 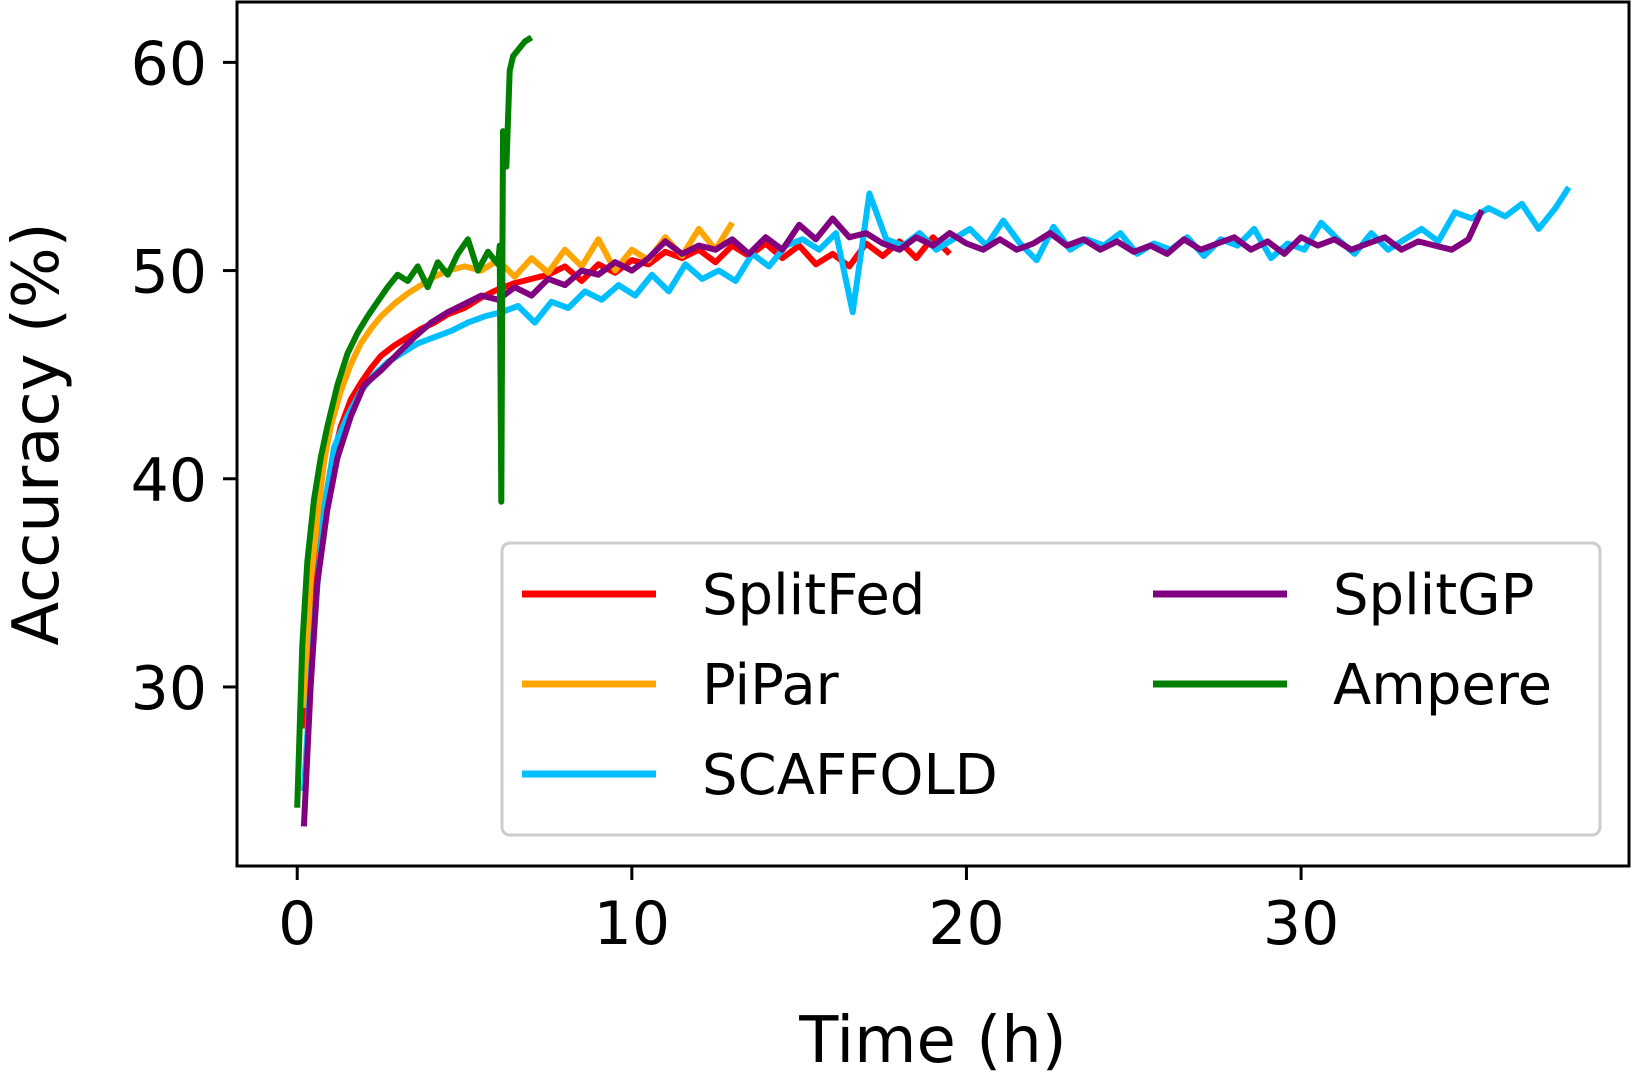 What do you see at coordinates (169, 689) in the screenshot?
I see `y-tick-label-30: 30` at bounding box center [169, 689].